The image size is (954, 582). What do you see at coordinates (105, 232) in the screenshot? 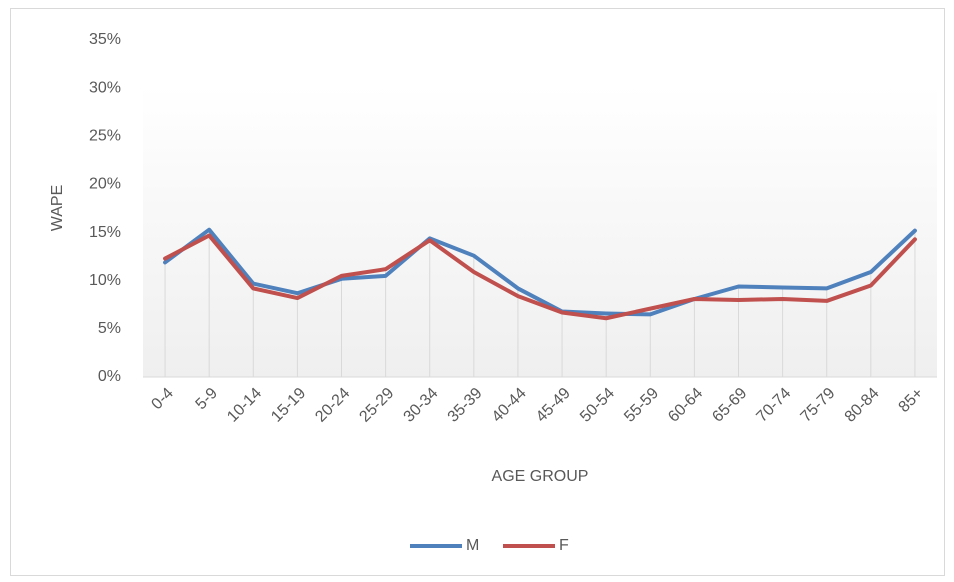
I see `y-tick-label: 15%` at bounding box center [105, 232].